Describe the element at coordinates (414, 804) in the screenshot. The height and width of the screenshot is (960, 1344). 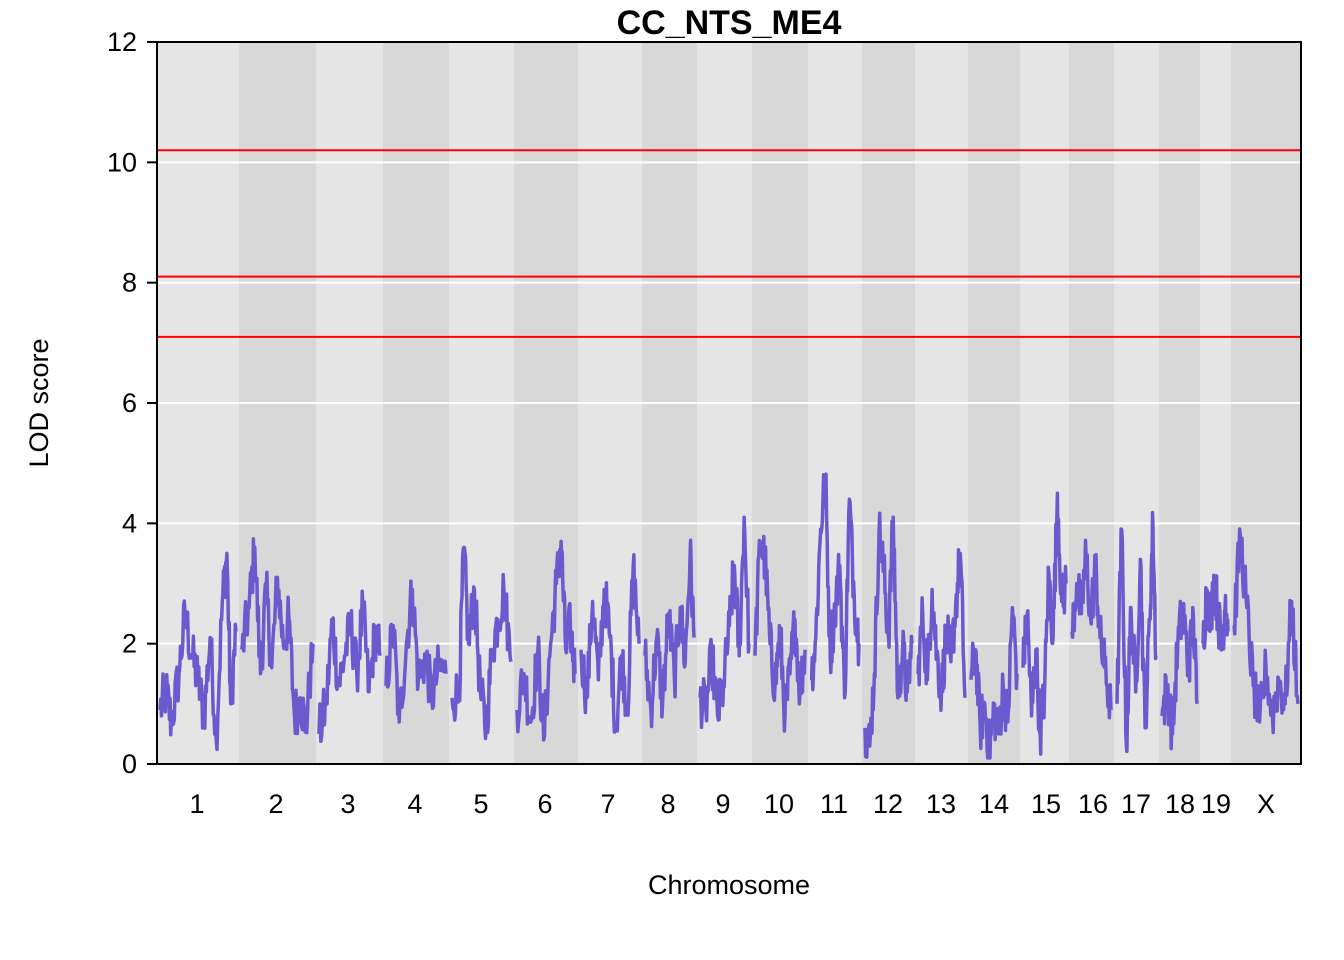
I see `x-tick-label-4: 4` at that location.